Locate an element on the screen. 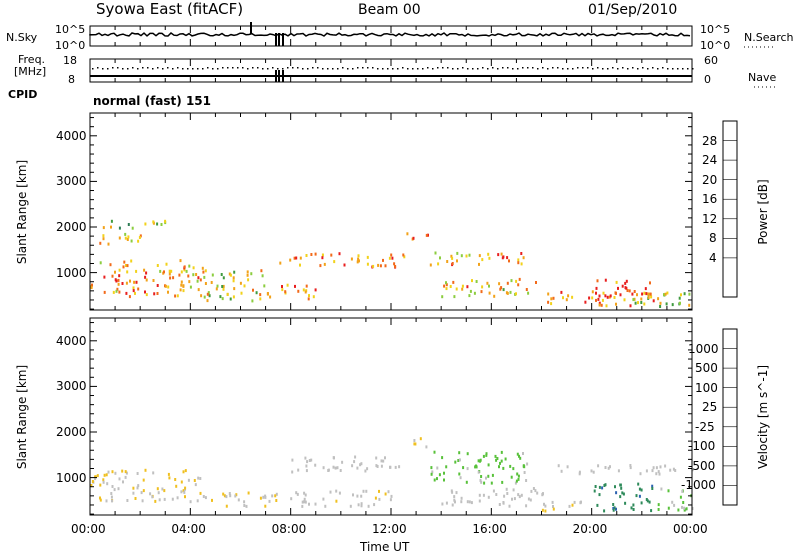  nsearch-tick-high: 10^5 is located at coordinates (715, 29).